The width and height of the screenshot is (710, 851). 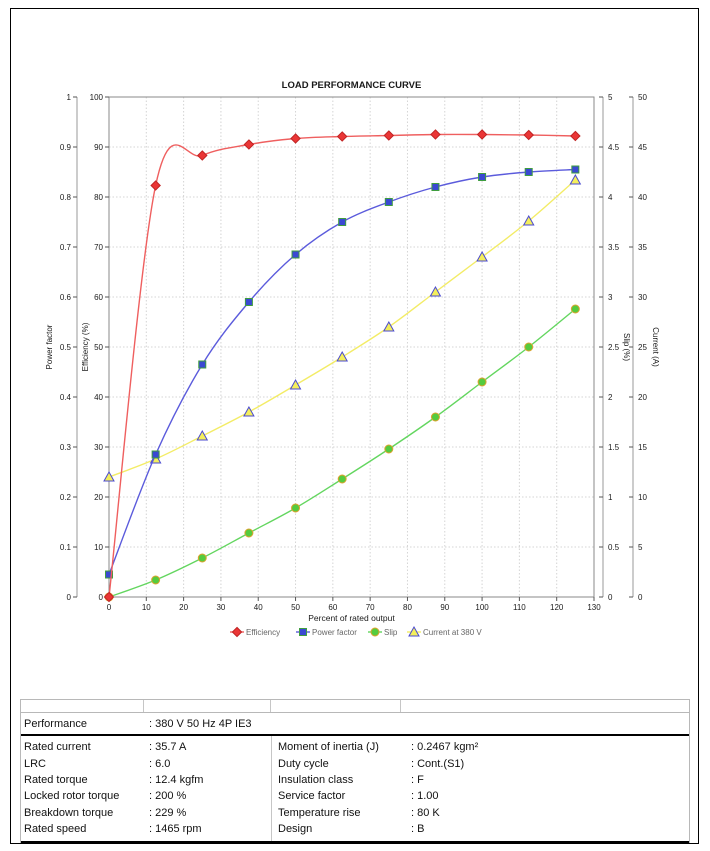 I want to click on svg-text: 25, so click(x=642, y=347).